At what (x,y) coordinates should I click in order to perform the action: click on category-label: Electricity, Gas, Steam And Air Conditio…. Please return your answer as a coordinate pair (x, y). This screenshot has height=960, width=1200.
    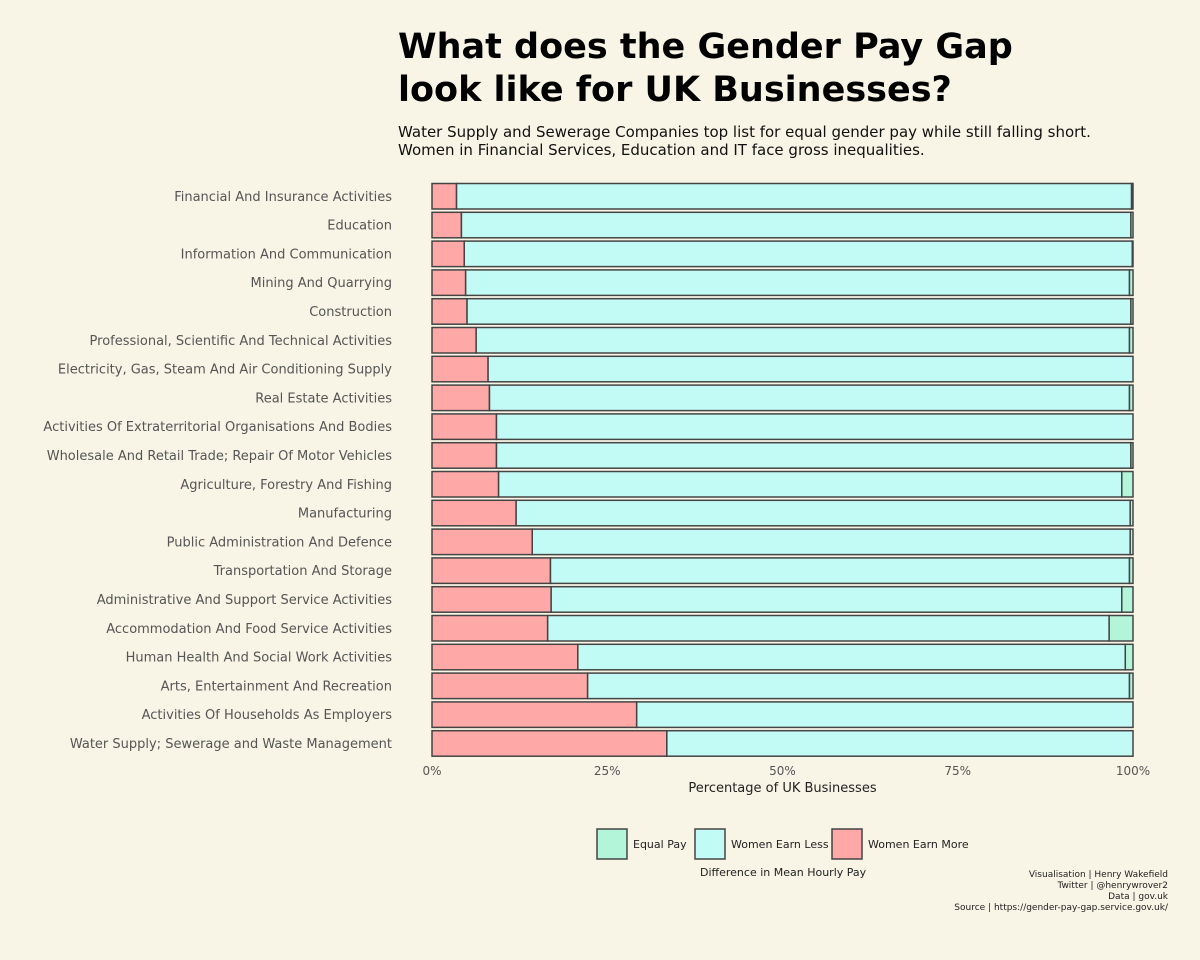
    Looking at the image, I should click on (225, 370).